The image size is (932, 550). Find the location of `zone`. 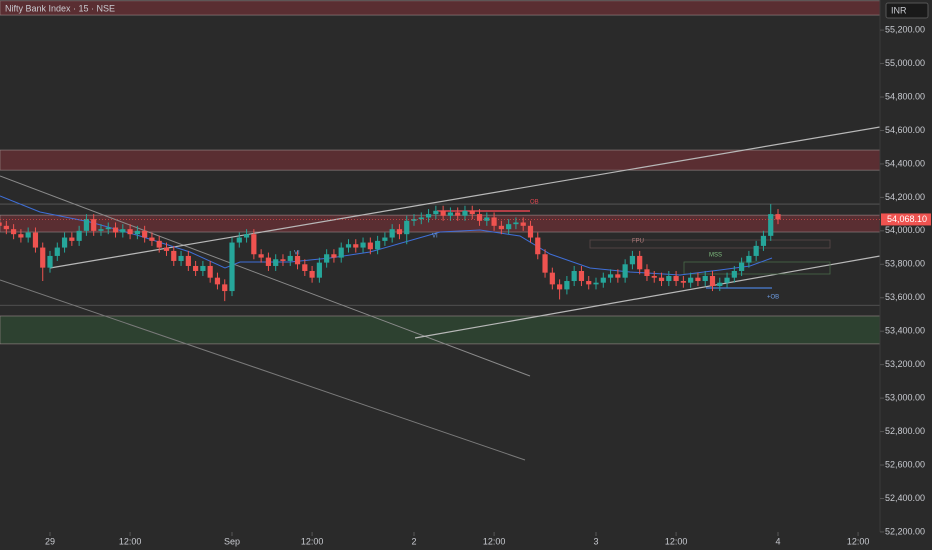

zone is located at coordinates (440, 330).